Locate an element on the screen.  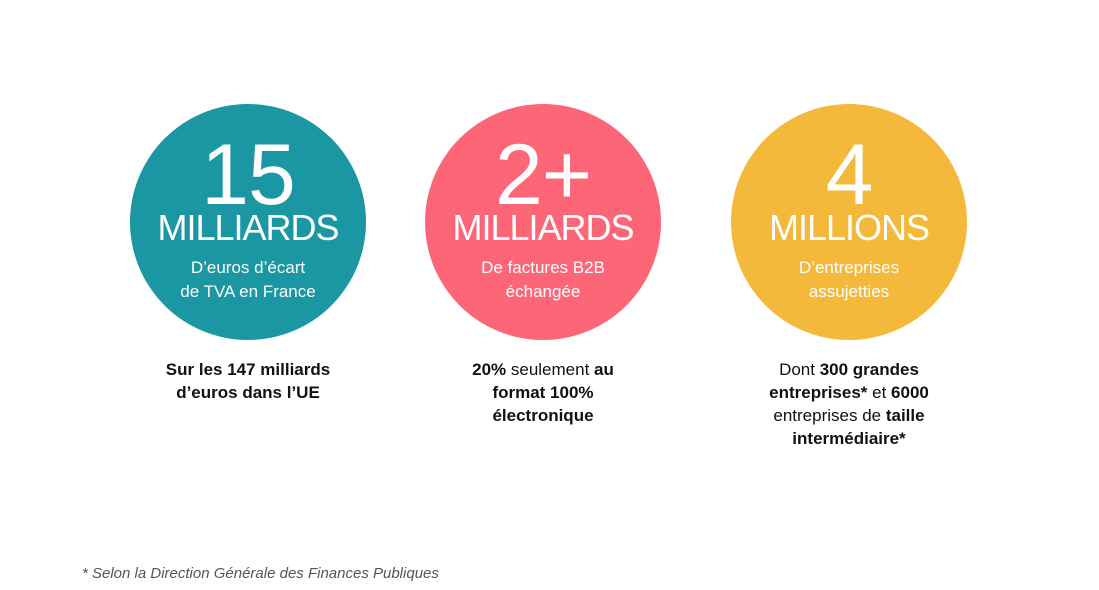
caption-text: Dont is located at coordinates (799, 369).